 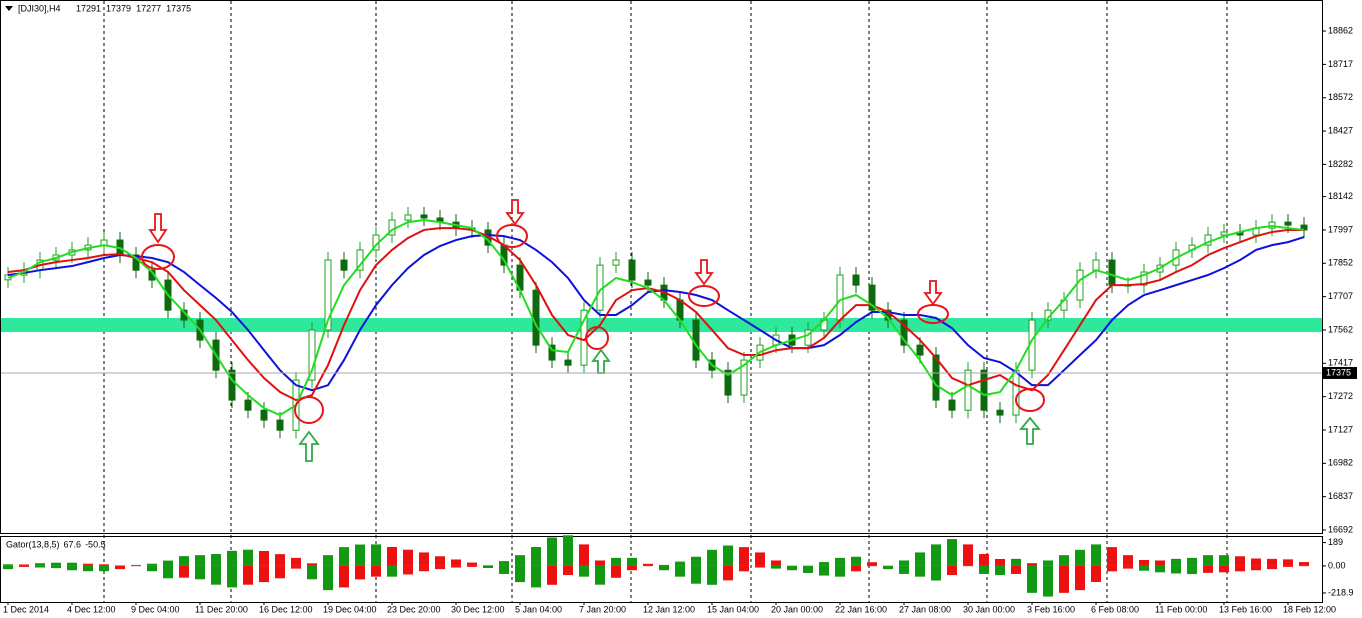 What do you see at coordinates (414, 609) in the screenshot?
I see `x-tick-label: 23 Dec 20:00` at bounding box center [414, 609].